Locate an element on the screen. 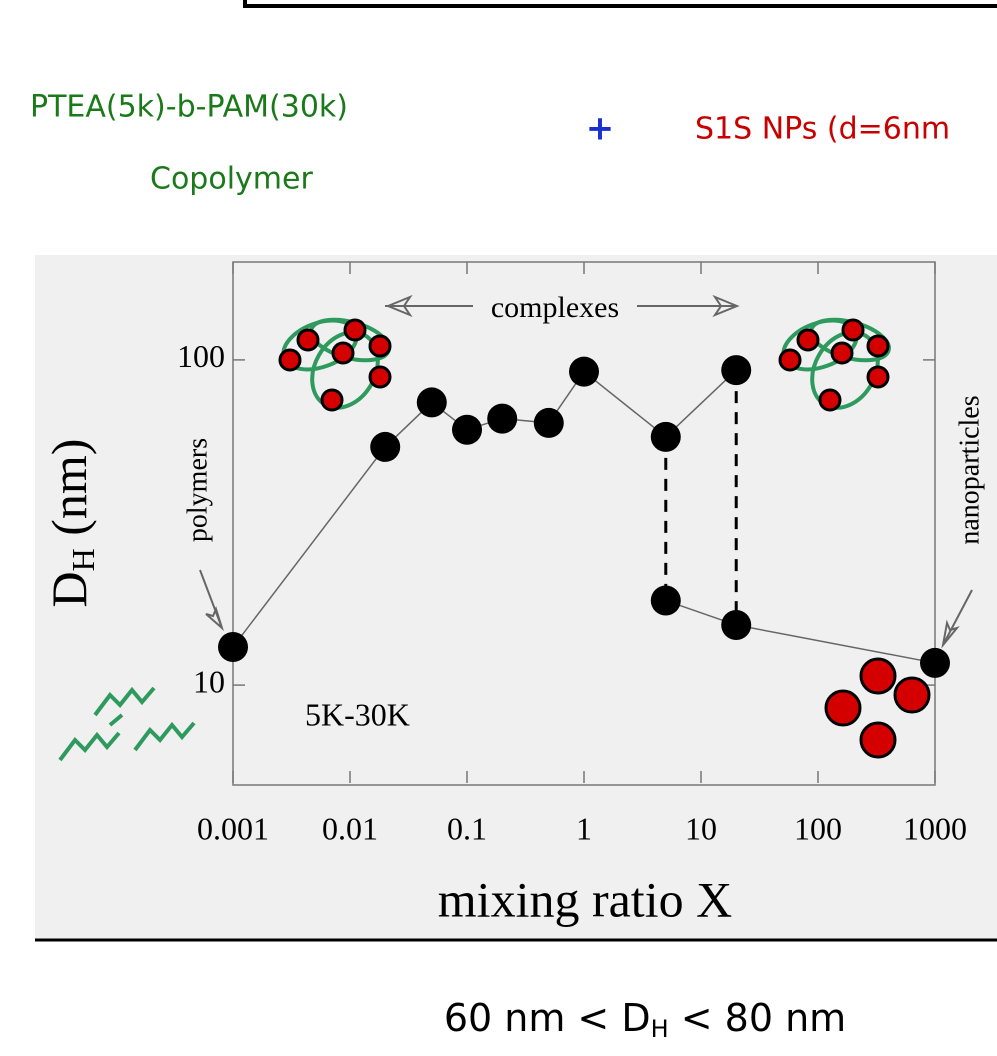 This screenshot has height=1056, width=997. x-tick-label: 0.001 is located at coordinates (233, 828).